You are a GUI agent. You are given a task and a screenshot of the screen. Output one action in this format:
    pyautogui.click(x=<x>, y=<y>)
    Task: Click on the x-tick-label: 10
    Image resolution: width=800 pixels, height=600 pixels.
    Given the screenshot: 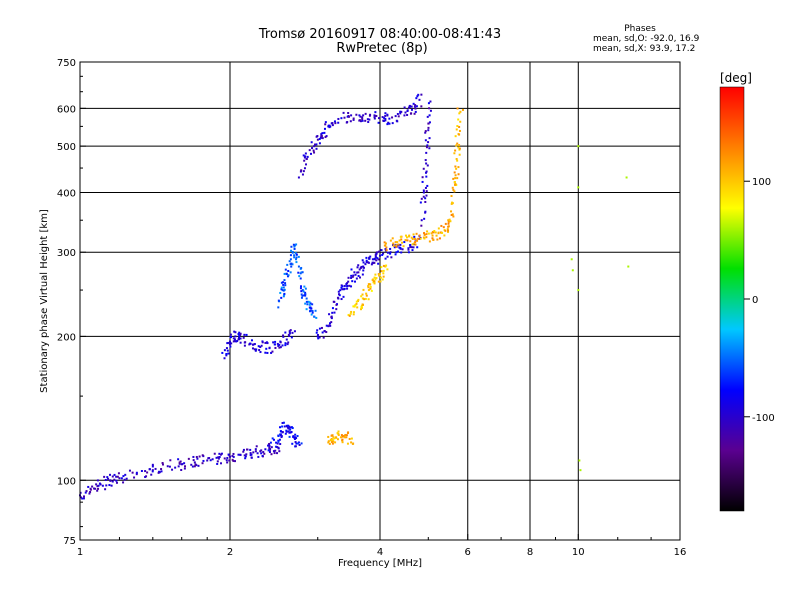 What is the action you would take?
    pyautogui.click(x=578, y=552)
    